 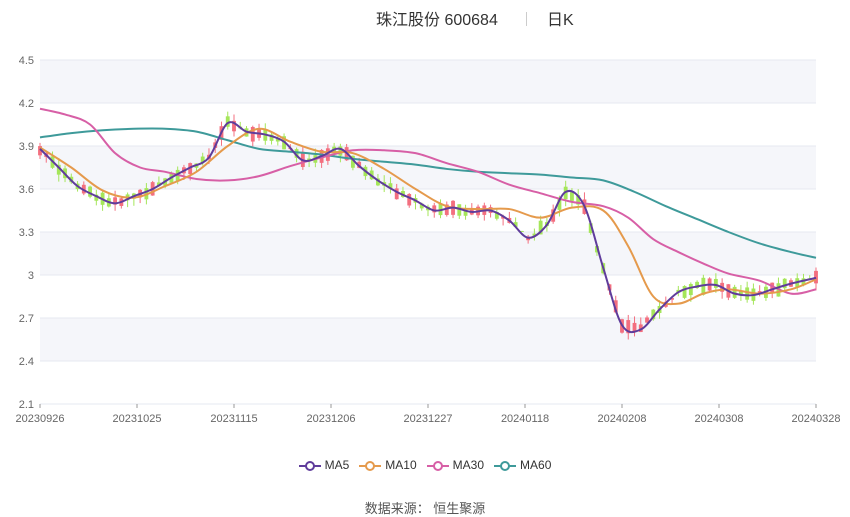 I want to click on legend-item-ma10: MA10, so click(x=388, y=465).